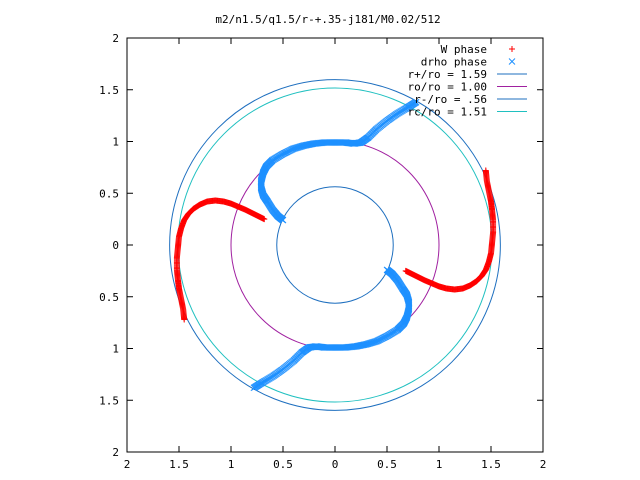  Describe the element at coordinates (115, 245) in the screenshot. I see `y-tick-label: 0` at that location.